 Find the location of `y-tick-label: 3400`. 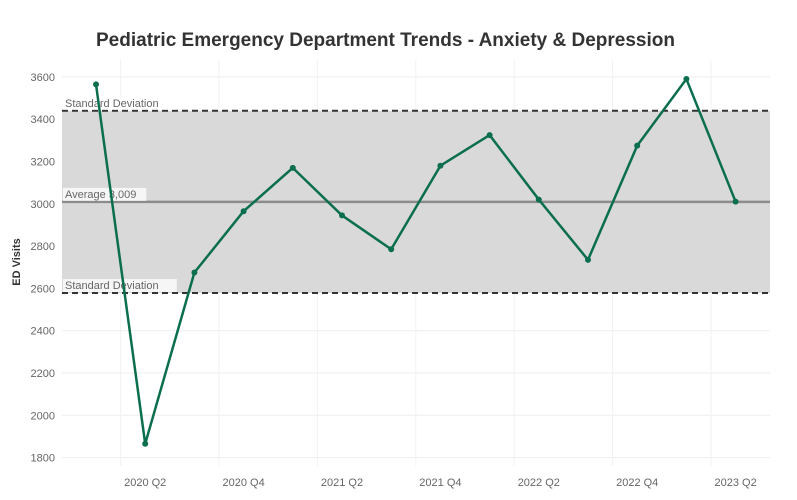

y-tick-label: 3400 is located at coordinates (43, 120).